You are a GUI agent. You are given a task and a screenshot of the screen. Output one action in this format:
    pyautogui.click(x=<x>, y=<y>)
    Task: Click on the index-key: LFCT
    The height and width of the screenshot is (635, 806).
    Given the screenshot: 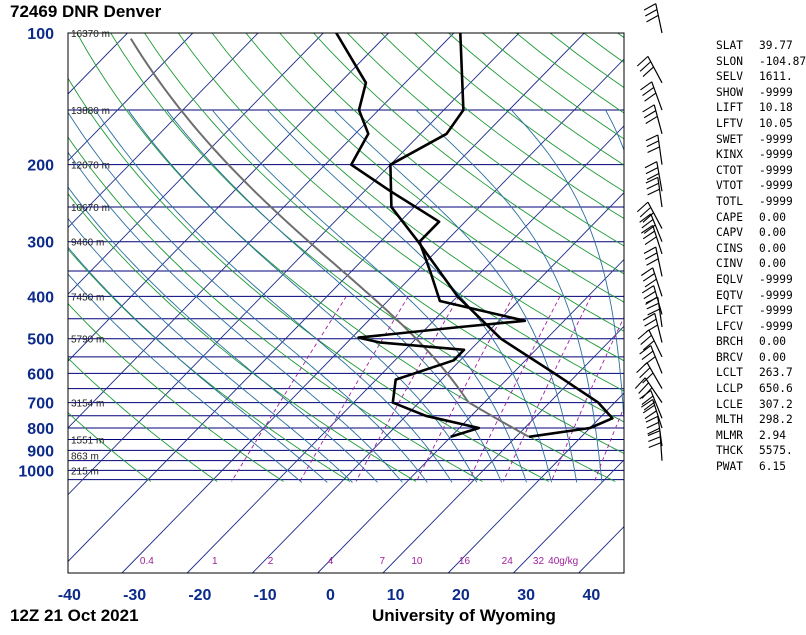 What is the action you would take?
    pyautogui.click(x=729, y=311)
    